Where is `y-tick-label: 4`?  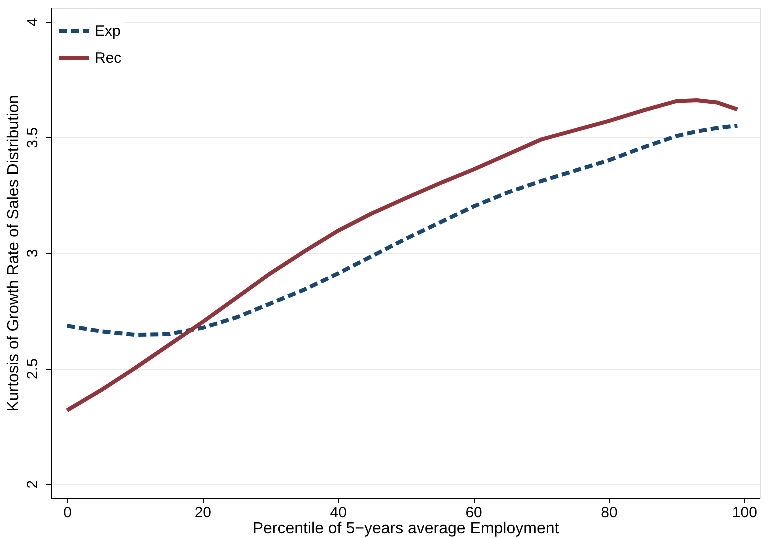 y-tick-label: 4 is located at coordinates (33, 22).